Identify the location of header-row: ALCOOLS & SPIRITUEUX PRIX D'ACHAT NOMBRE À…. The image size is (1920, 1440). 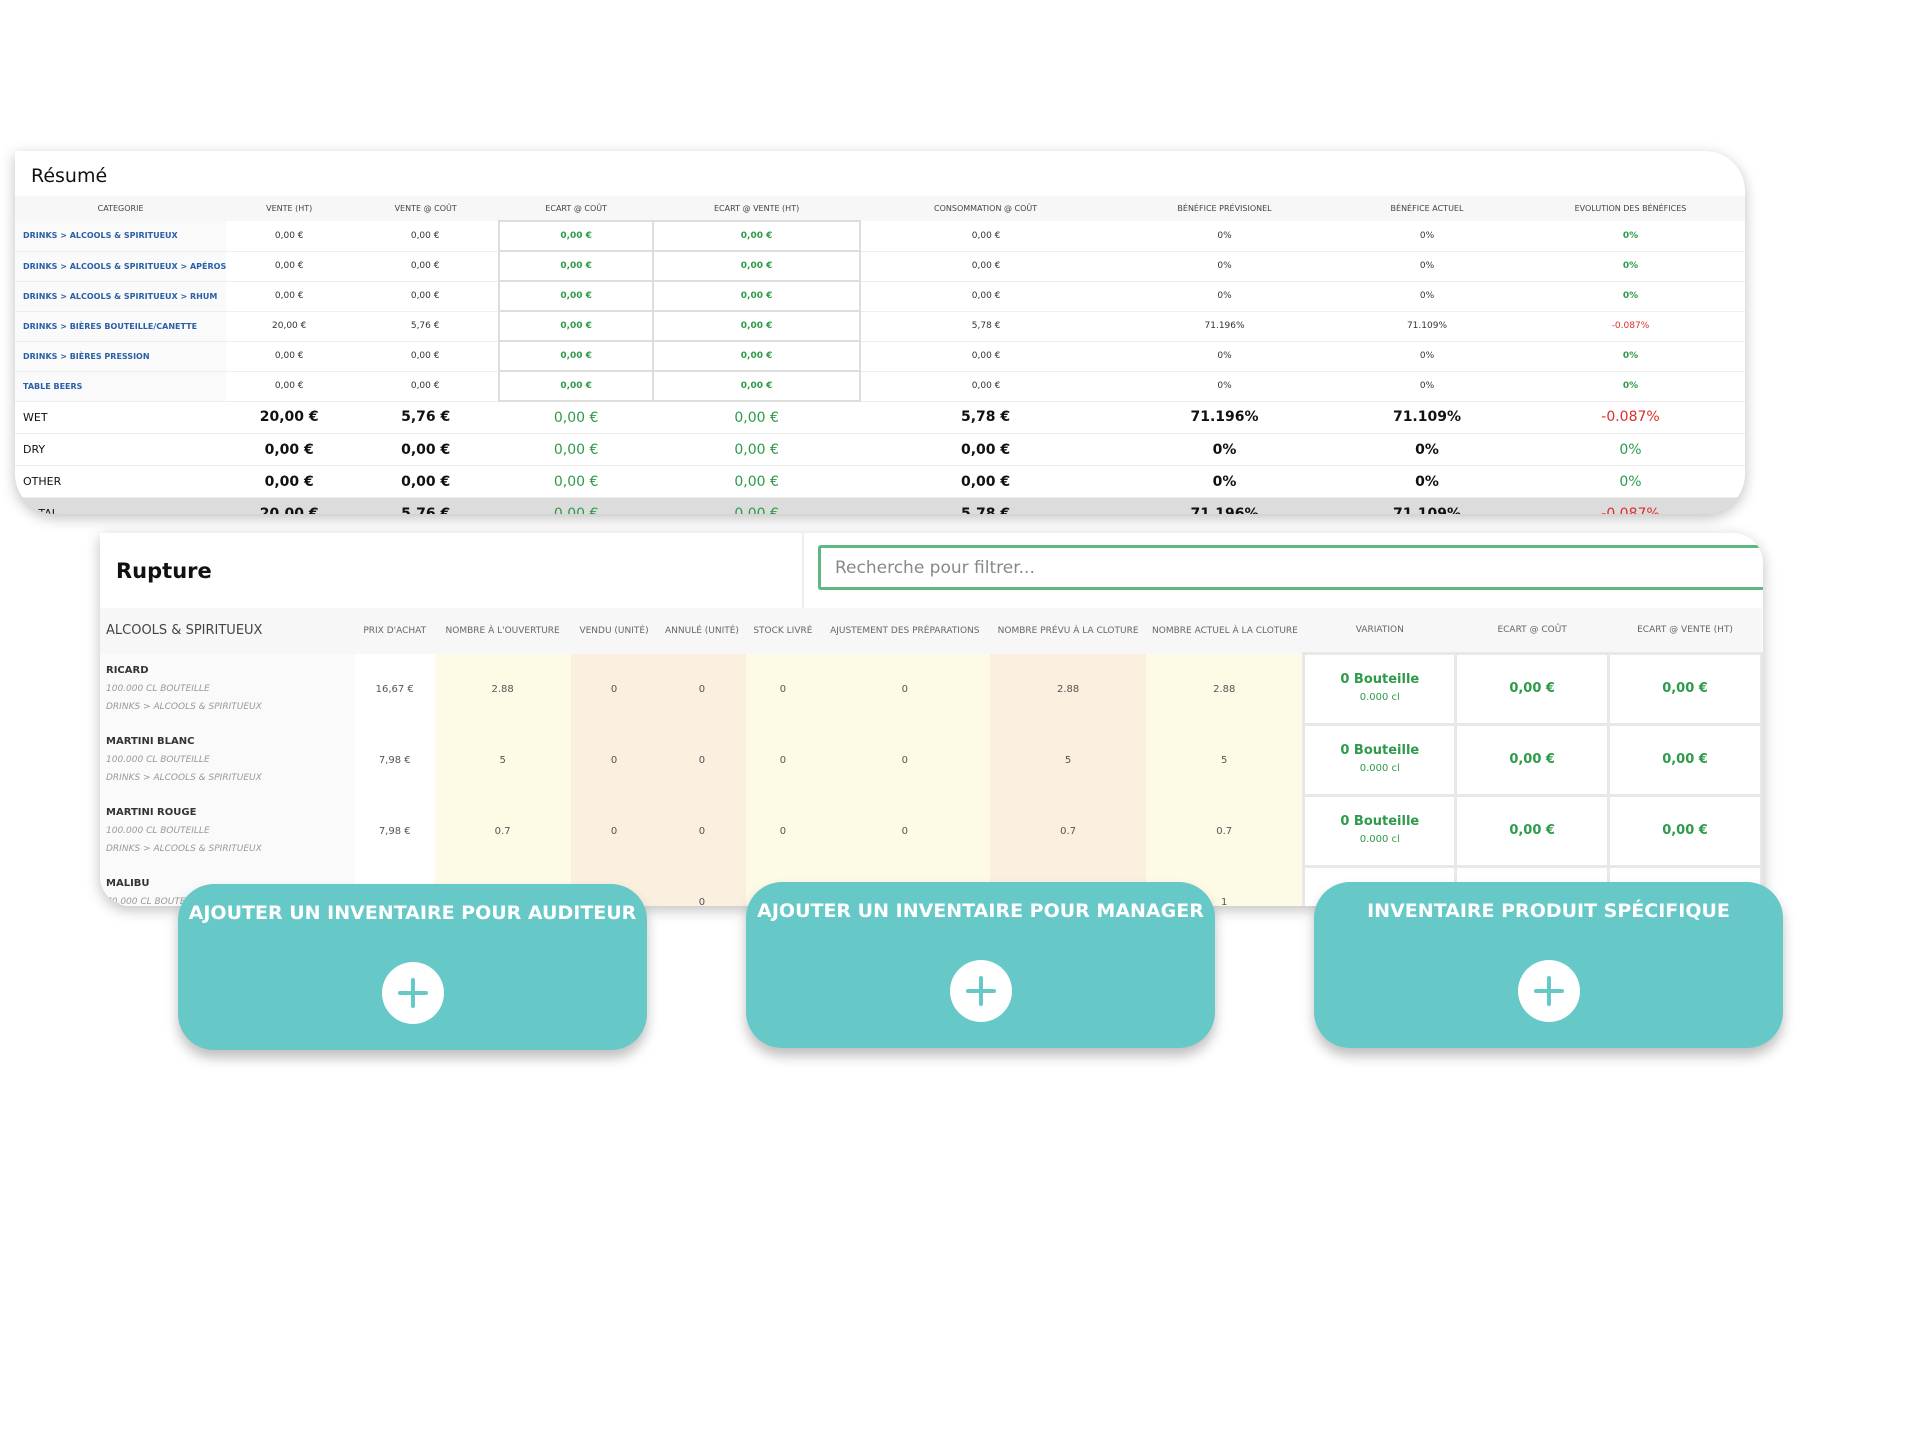
(931, 631).